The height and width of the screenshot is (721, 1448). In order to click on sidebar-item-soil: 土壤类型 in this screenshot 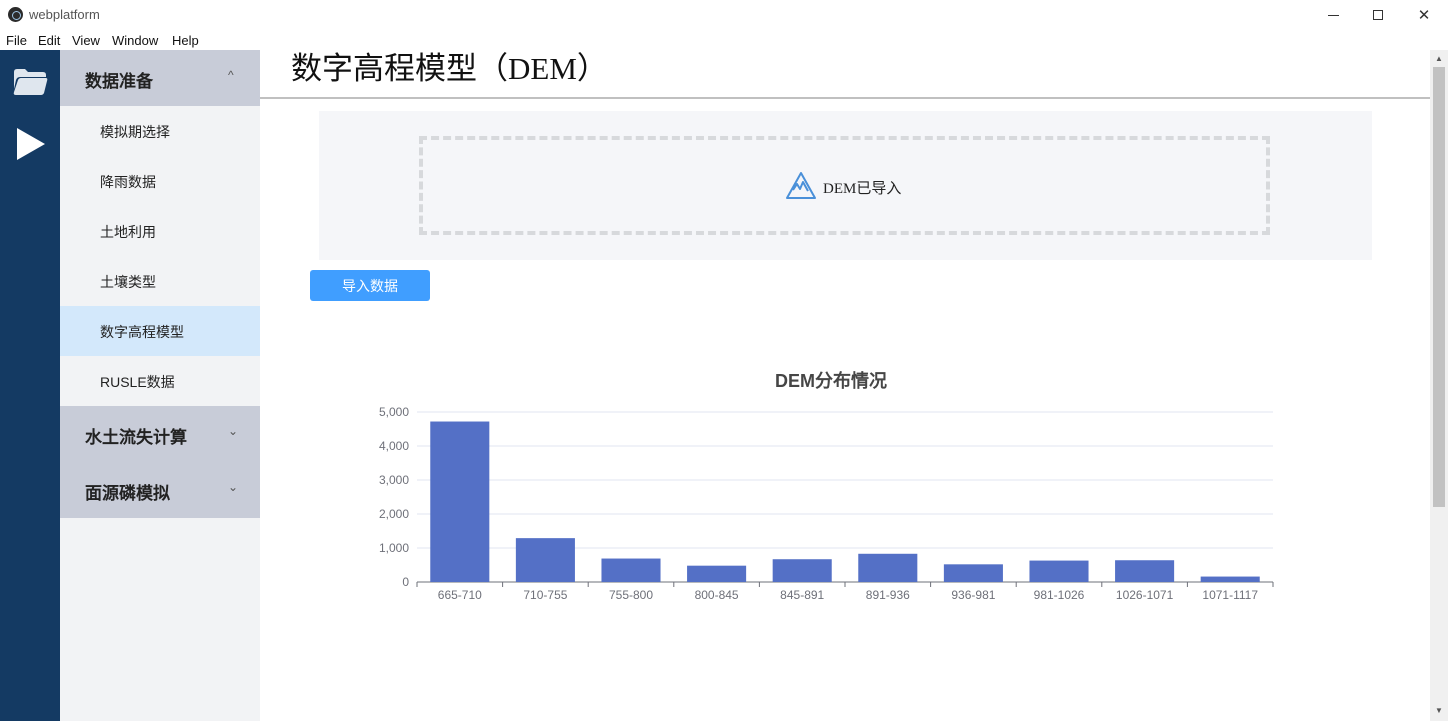, I will do `click(160, 281)`.